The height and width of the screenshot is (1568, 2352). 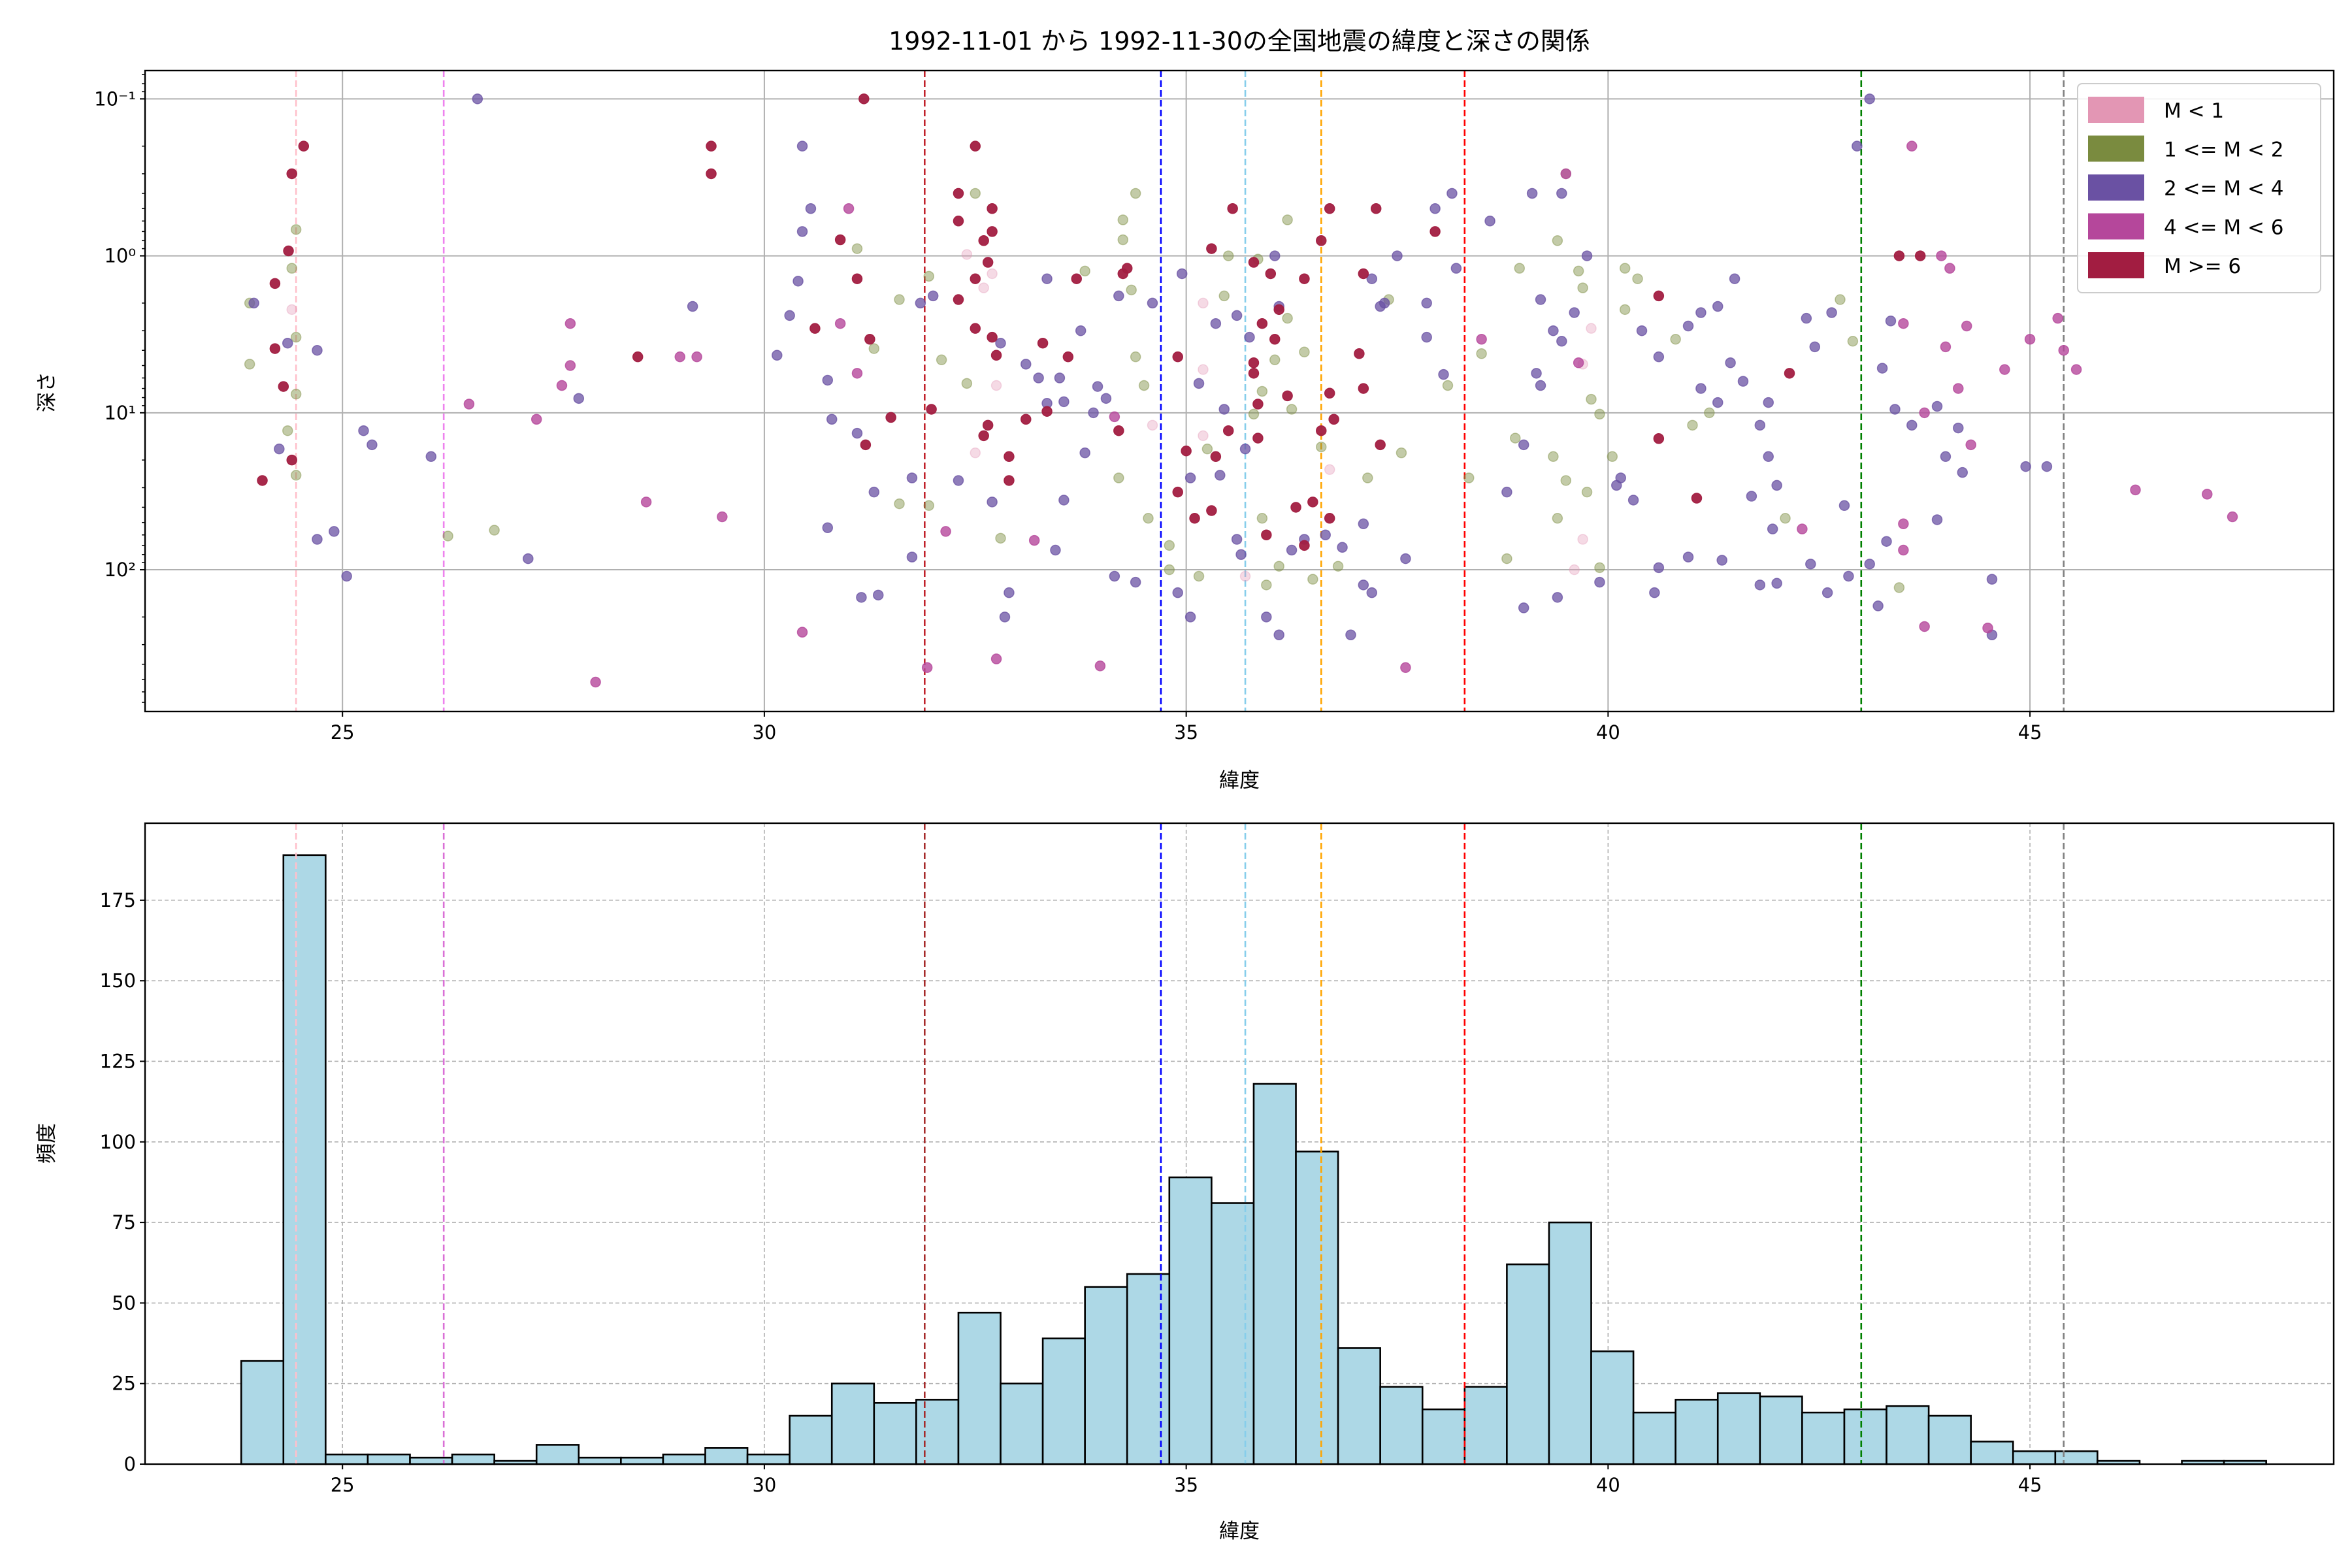 I want to click on y-tick-label: 10², so click(x=120, y=570).